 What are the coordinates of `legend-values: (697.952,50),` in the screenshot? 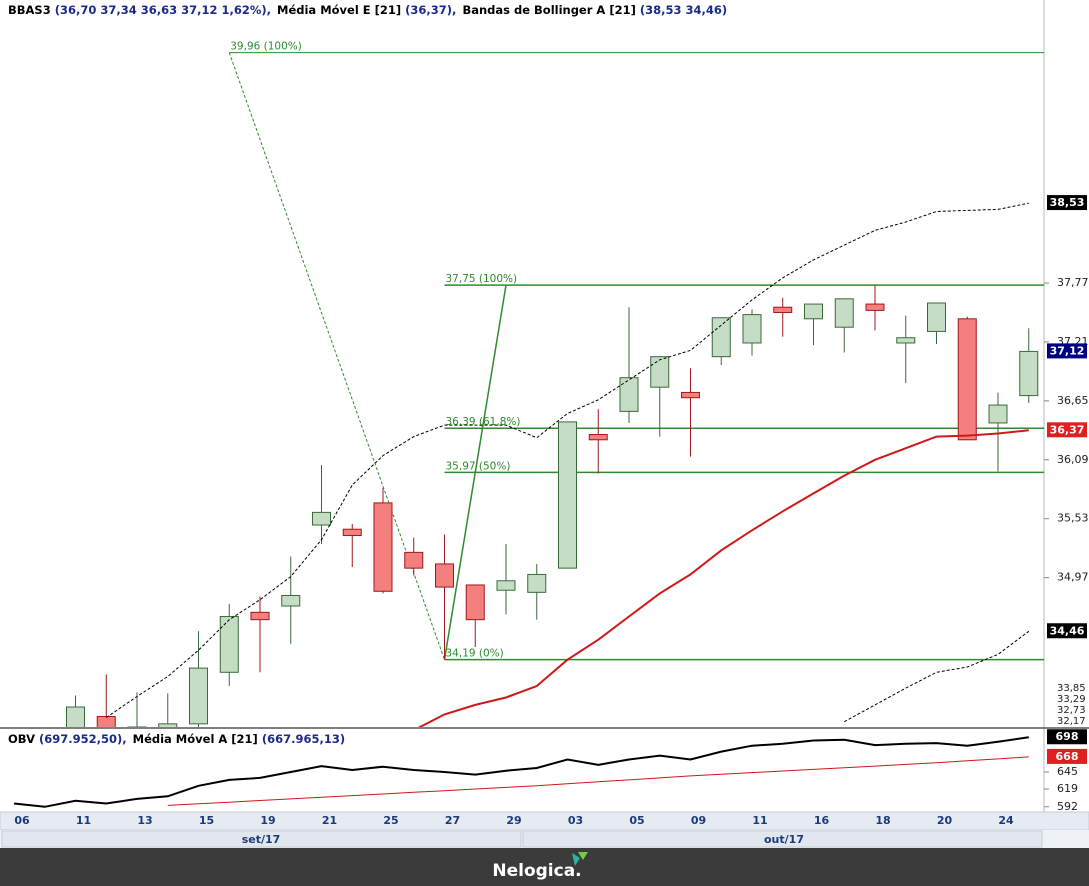 It's located at (83, 739).